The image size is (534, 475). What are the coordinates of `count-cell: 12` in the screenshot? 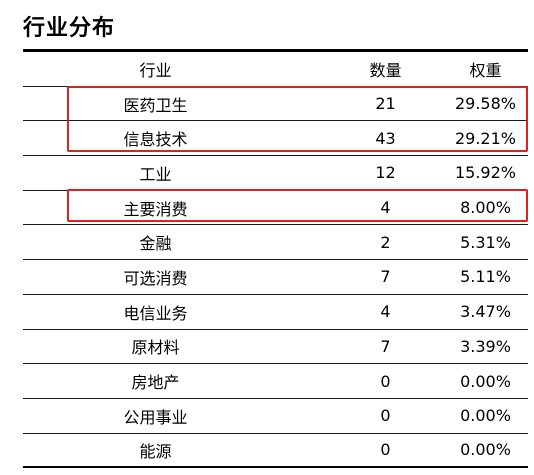 It's located at (385, 173).